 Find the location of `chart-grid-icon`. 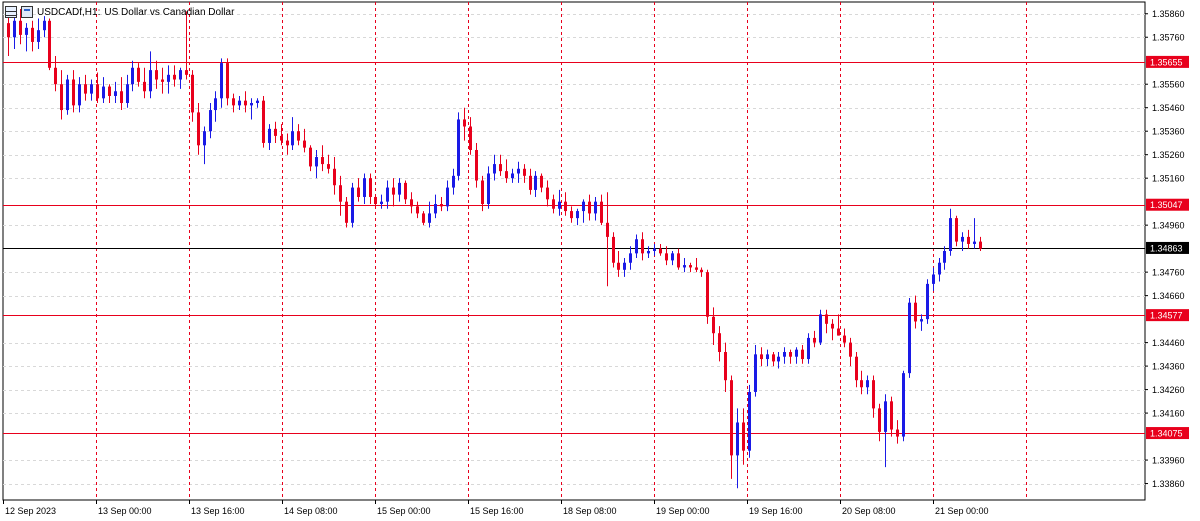

chart-grid-icon is located at coordinates (11, 12).